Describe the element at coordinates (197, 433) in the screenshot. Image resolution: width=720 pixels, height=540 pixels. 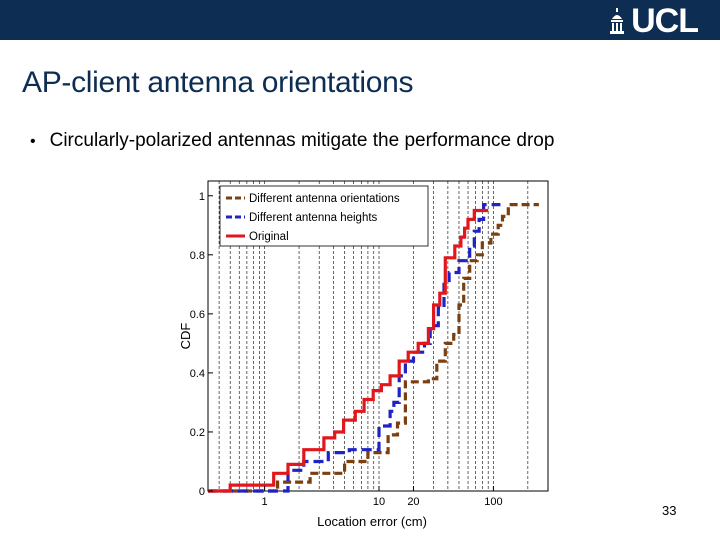
I see `y-tick-label: 0.2` at that location.